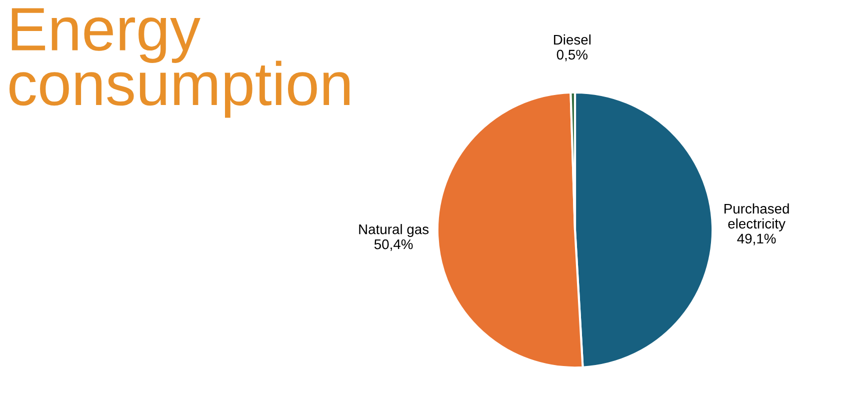 Image resolution: width=863 pixels, height=401 pixels. Describe the element at coordinates (180, 63) in the screenshot. I see `chart-title: Energy consumption` at that location.